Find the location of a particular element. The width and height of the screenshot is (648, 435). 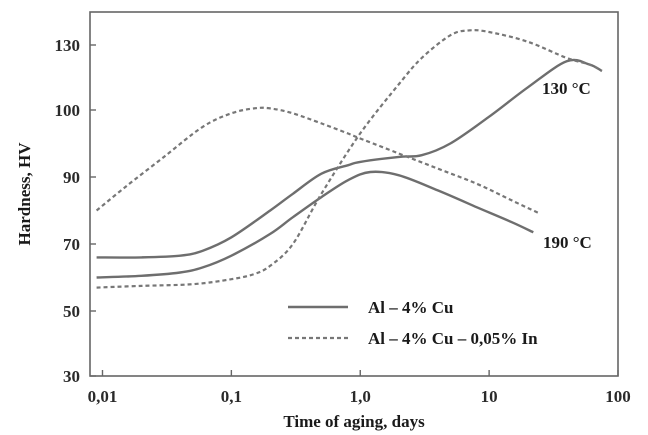

y-axis-ticks: 30 50 70 90 100 130 is located at coordinates (75, 211).